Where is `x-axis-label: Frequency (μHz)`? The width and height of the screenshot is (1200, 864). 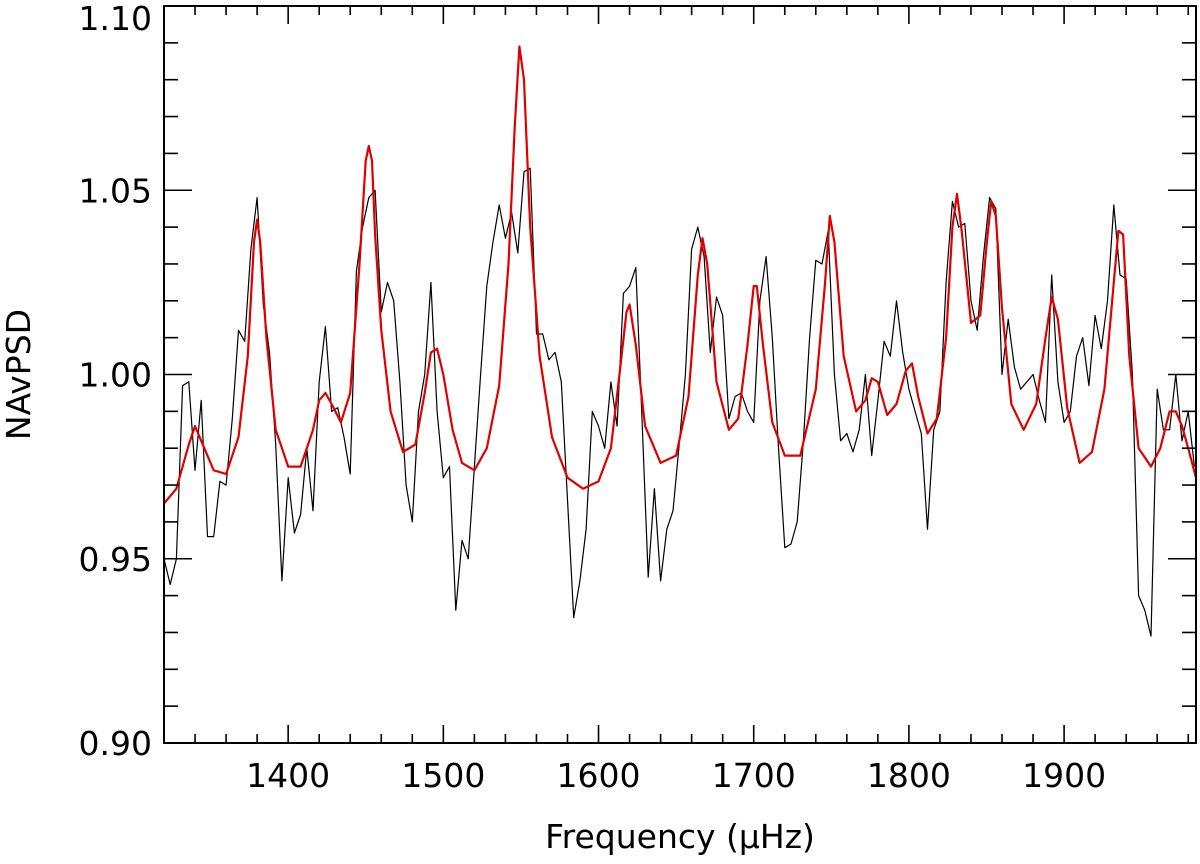 x-axis-label: Frequency (μHz) is located at coordinates (680, 836).